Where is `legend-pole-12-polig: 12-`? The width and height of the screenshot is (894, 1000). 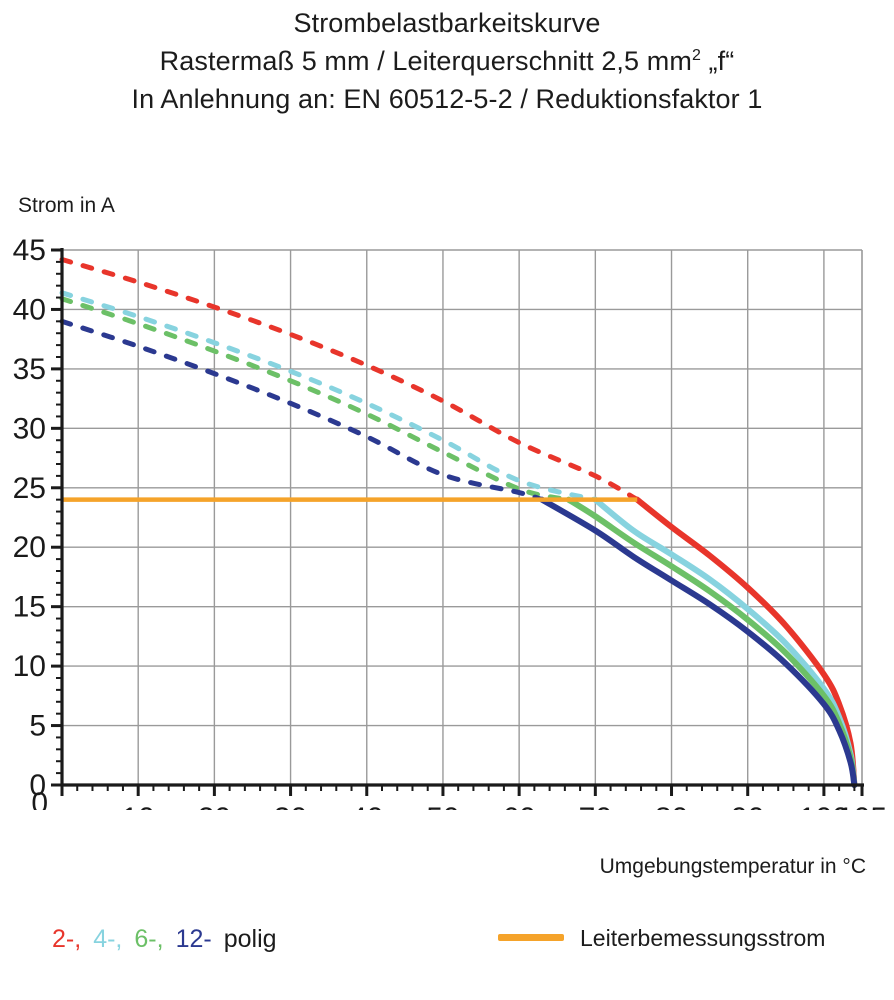 legend-pole-12-polig: 12- is located at coordinates (193, 939).